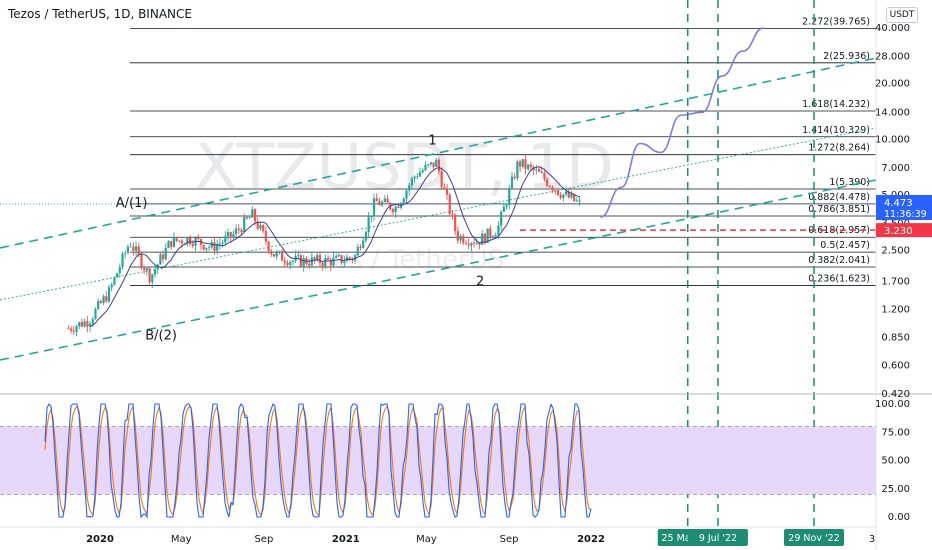 Image resolution: width=932 pixels, height=550 pixels. What do you see at coordinates (892, 57) in the screenshot?
I see `price-tick-label: 28.000` at bounding box center [892, 57].